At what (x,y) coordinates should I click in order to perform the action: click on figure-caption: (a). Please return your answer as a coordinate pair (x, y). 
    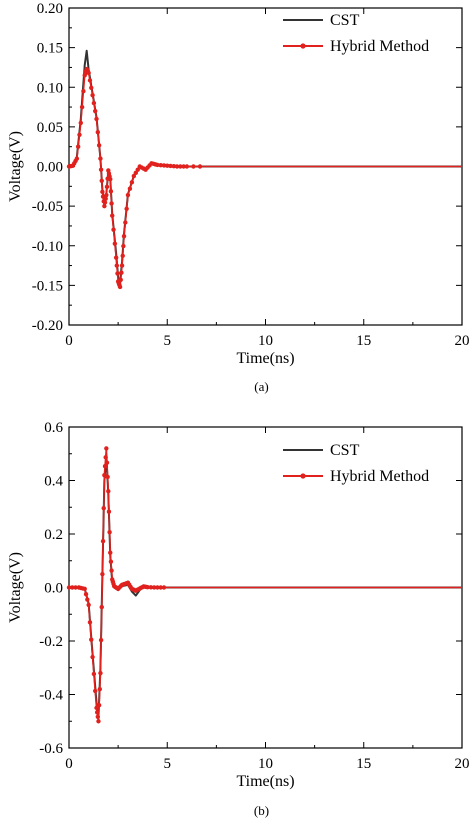
    Looking at the image, I should click on (261, 386).